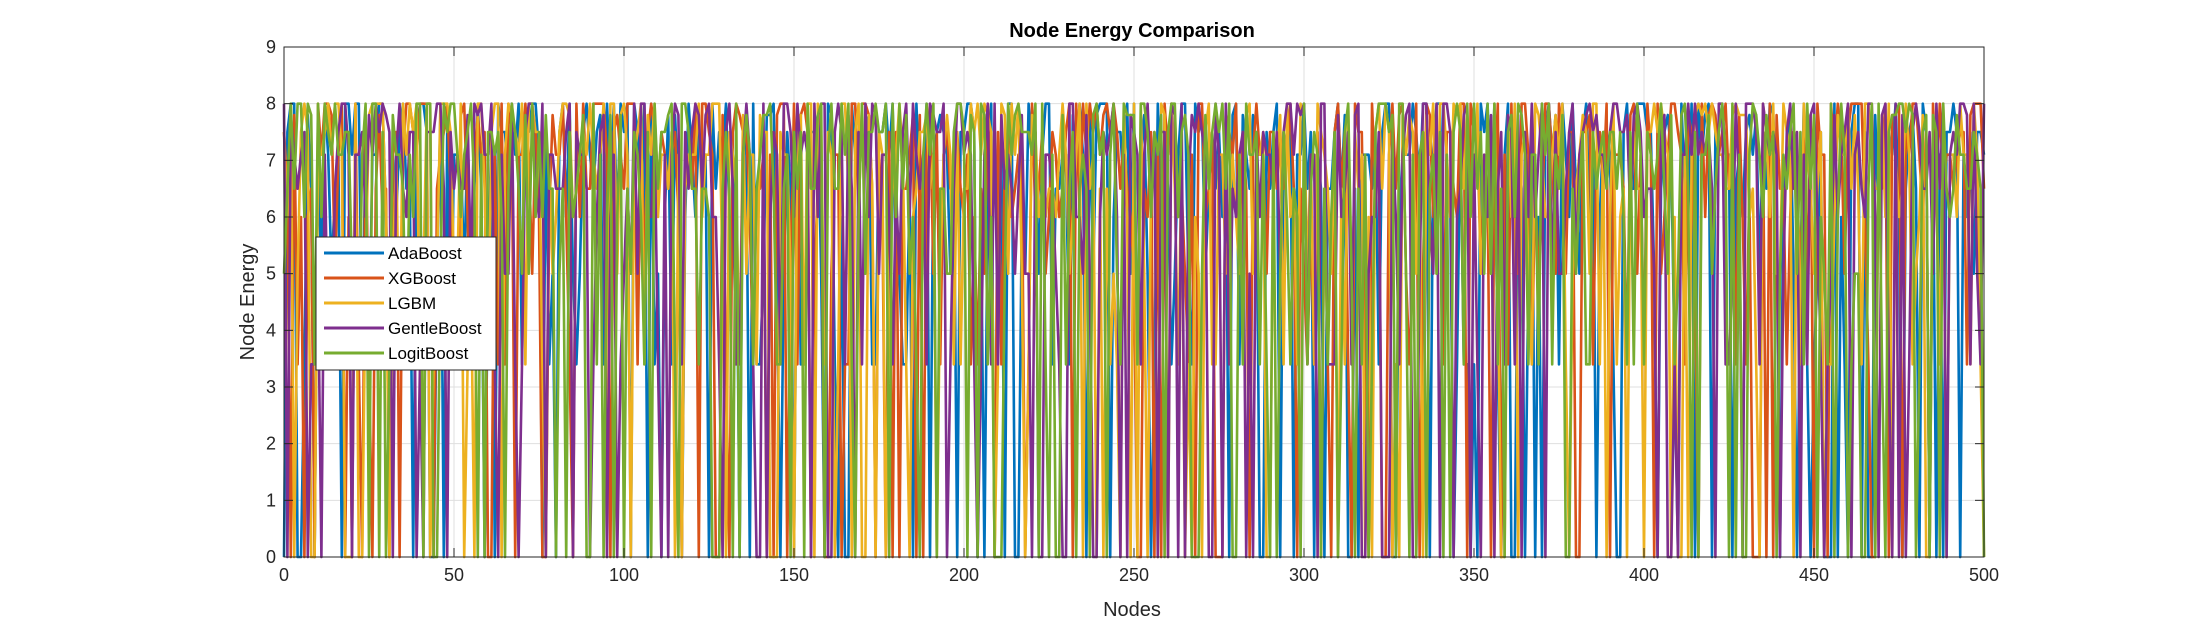 Image resolution: width=2187 pixels, height=630 pixels. Describe the element at coordinates (425, 253) in the screenshot. I see `legend-label-adaboost: AdaBoost` at that location.